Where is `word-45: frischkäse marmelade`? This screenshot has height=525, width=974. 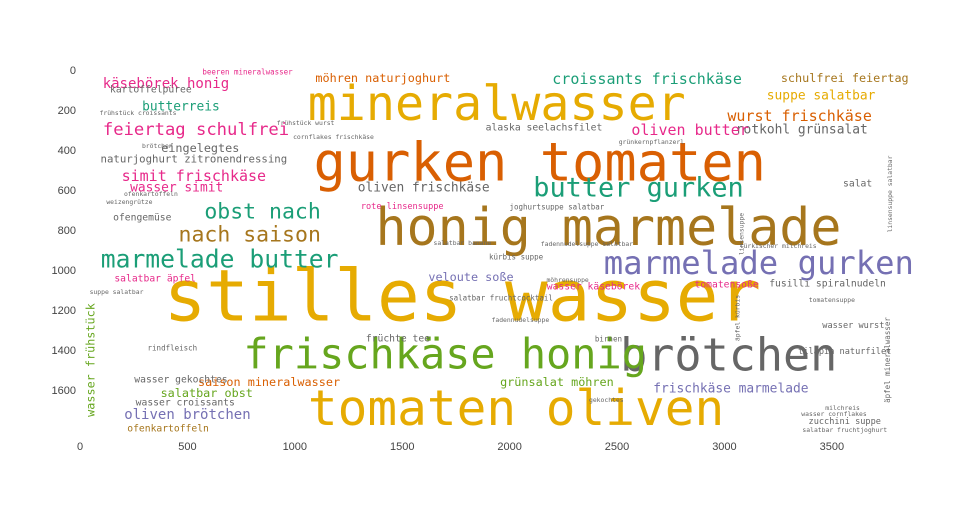
word-45: frischkäse marmelade is located at coordinates (730, 389).